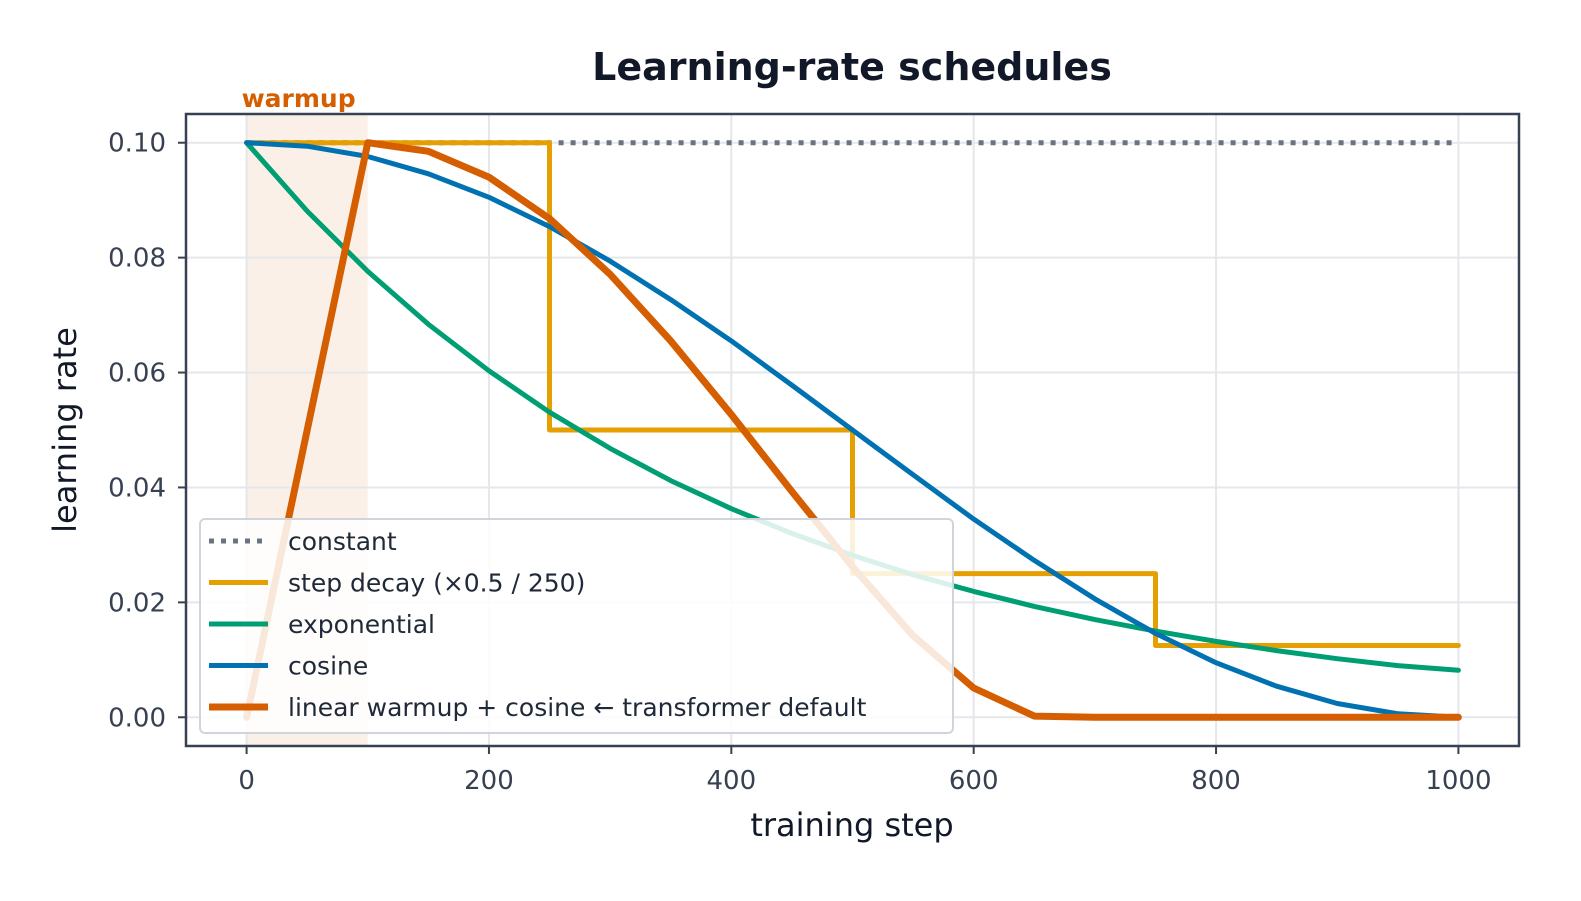  I want to click on x-axis-title: training step, so click(851, 825).